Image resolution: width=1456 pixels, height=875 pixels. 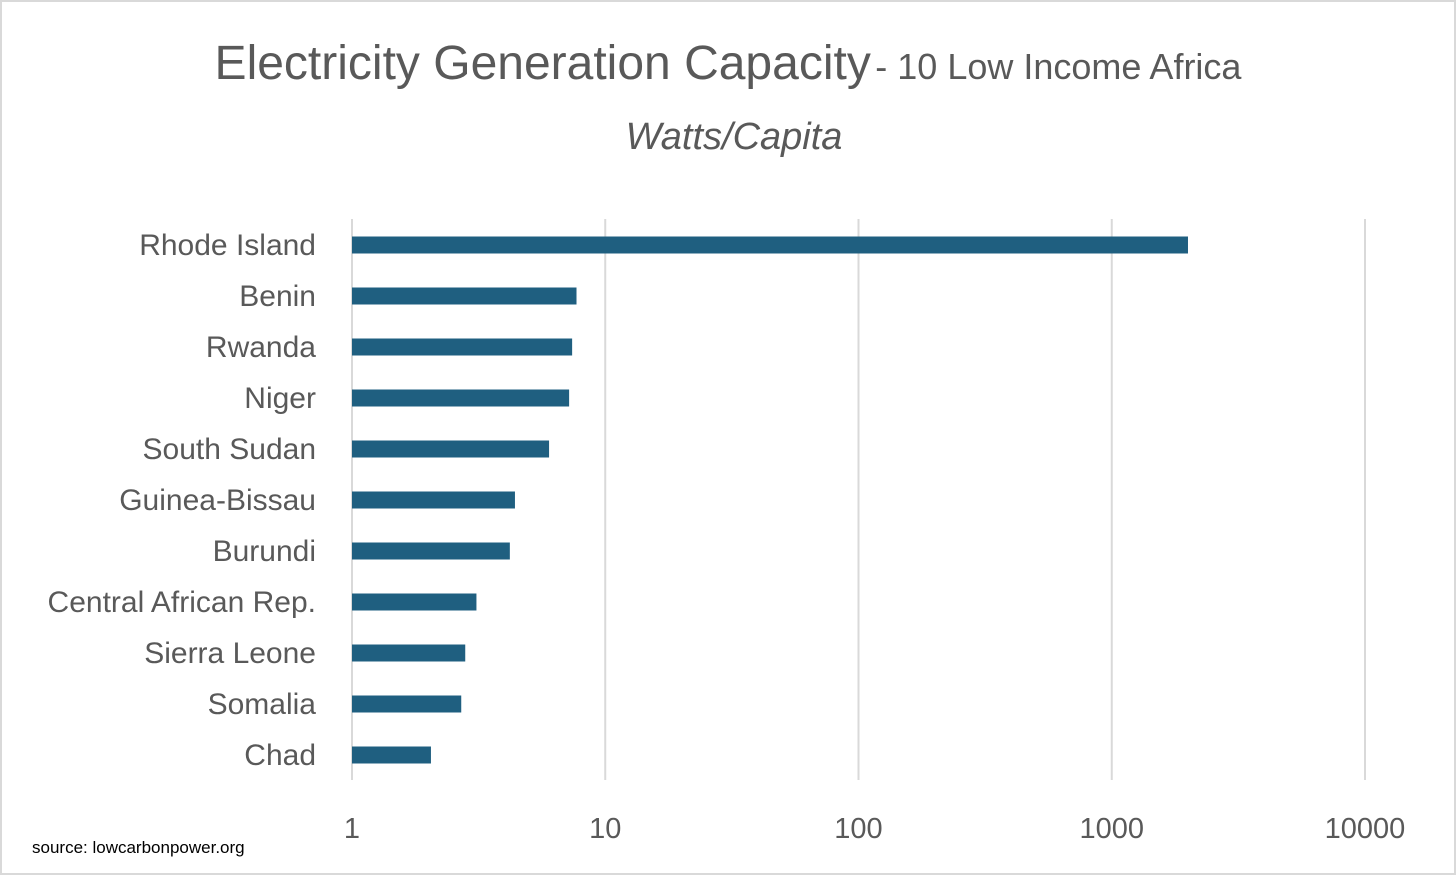 I want to click on chart-title-suffix: - 10 Low Income Africa, so click(x=1058, y=66).